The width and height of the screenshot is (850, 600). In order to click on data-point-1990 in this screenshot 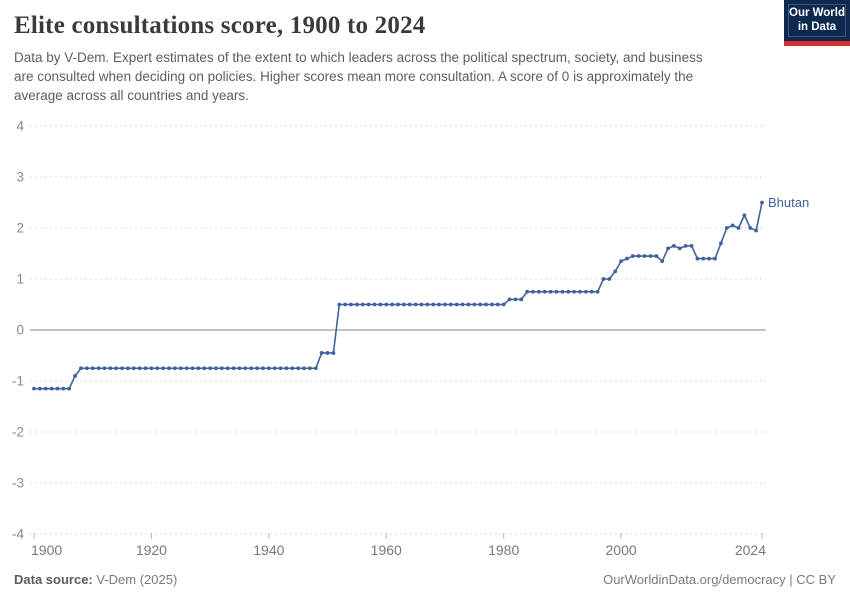, I will do `click(562, 291)`.